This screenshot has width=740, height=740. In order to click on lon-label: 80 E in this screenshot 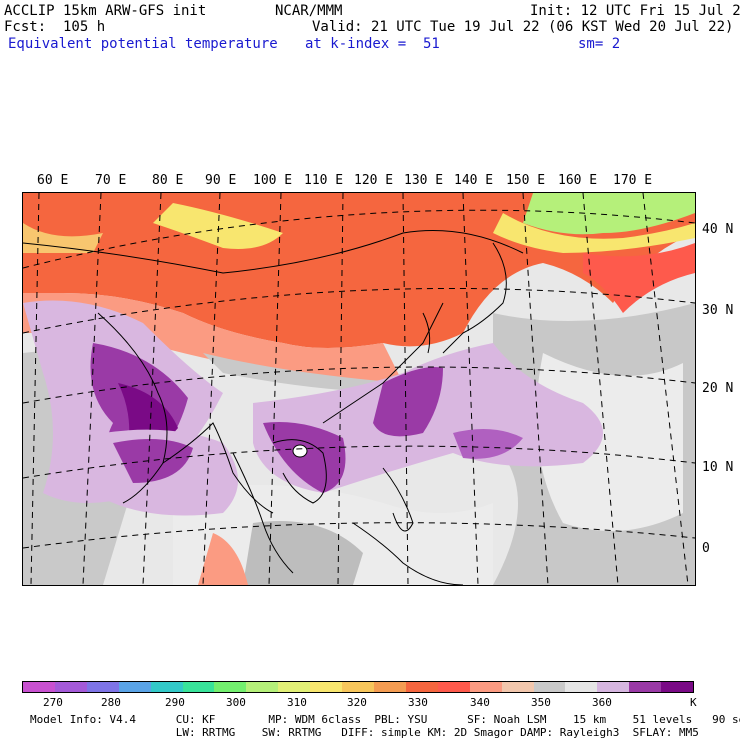, I will do `click(168, 180)`.